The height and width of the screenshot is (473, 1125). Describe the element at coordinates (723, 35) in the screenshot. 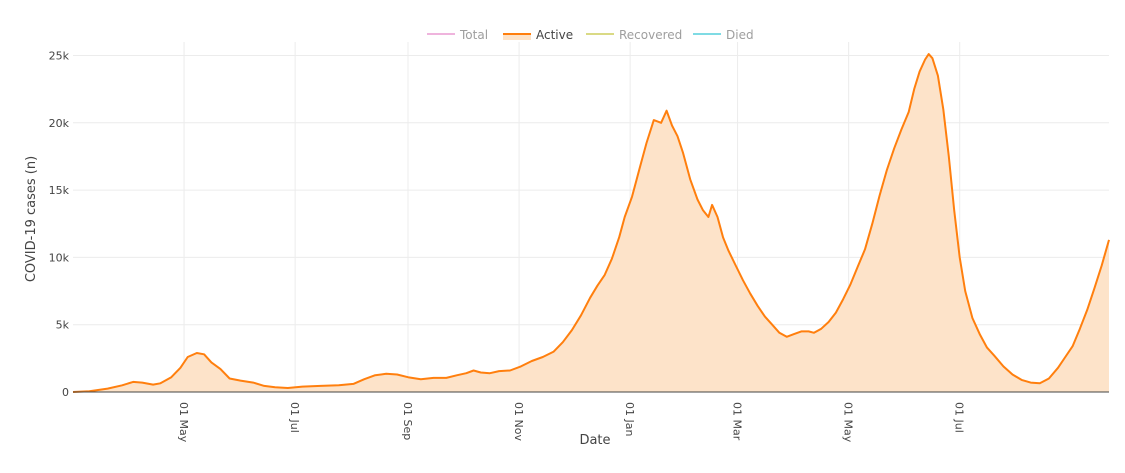

I see `legend-item-died: Died` at that location.